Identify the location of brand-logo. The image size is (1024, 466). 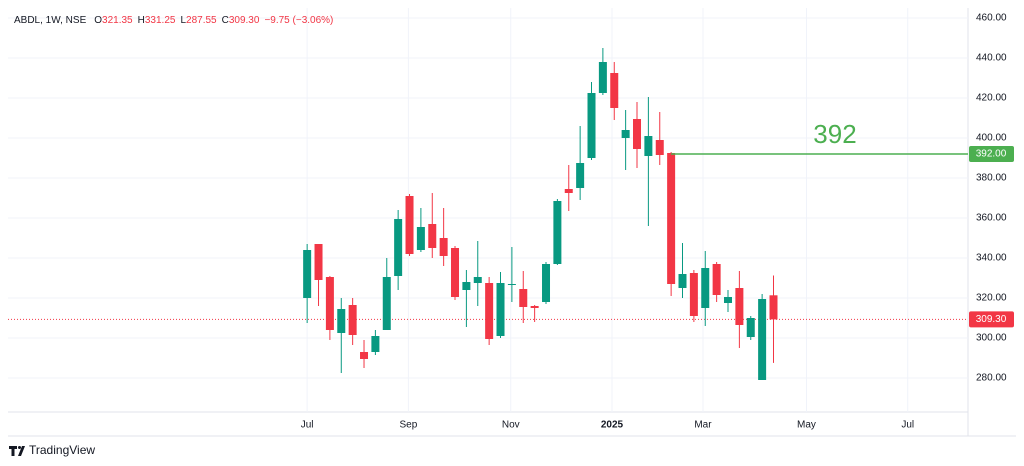
(17, 451).